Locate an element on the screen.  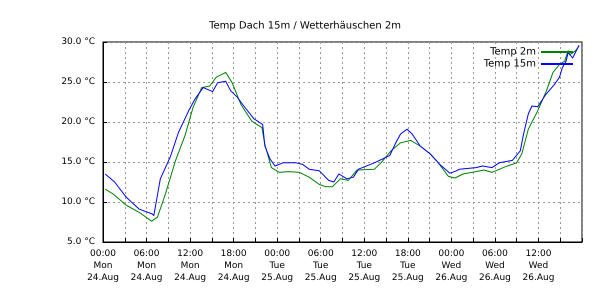
x-tick-label: 12:00 Wed 26.Aug is located at coordinates (538, 266).